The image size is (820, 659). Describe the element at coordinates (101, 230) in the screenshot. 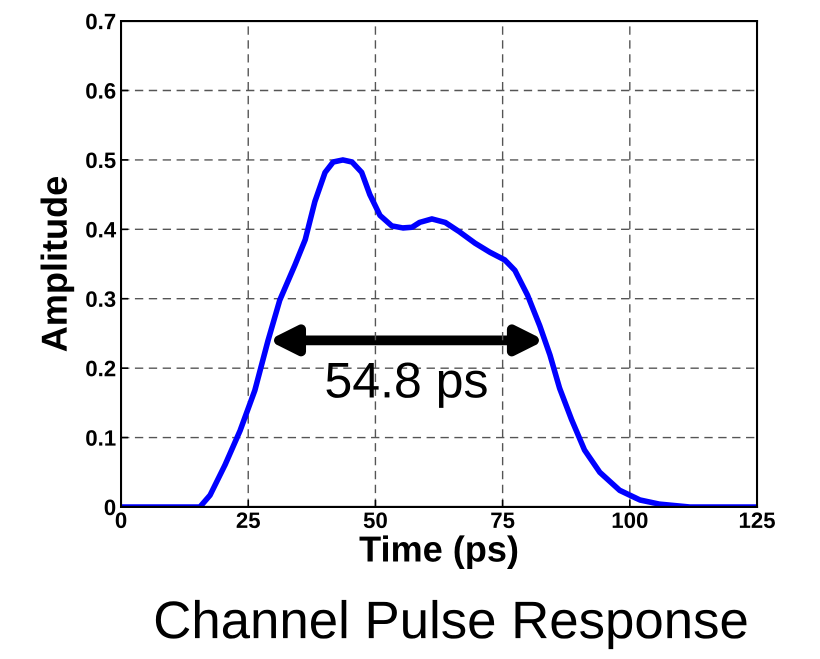

I see `y-tick-label: 0.4` at that location.